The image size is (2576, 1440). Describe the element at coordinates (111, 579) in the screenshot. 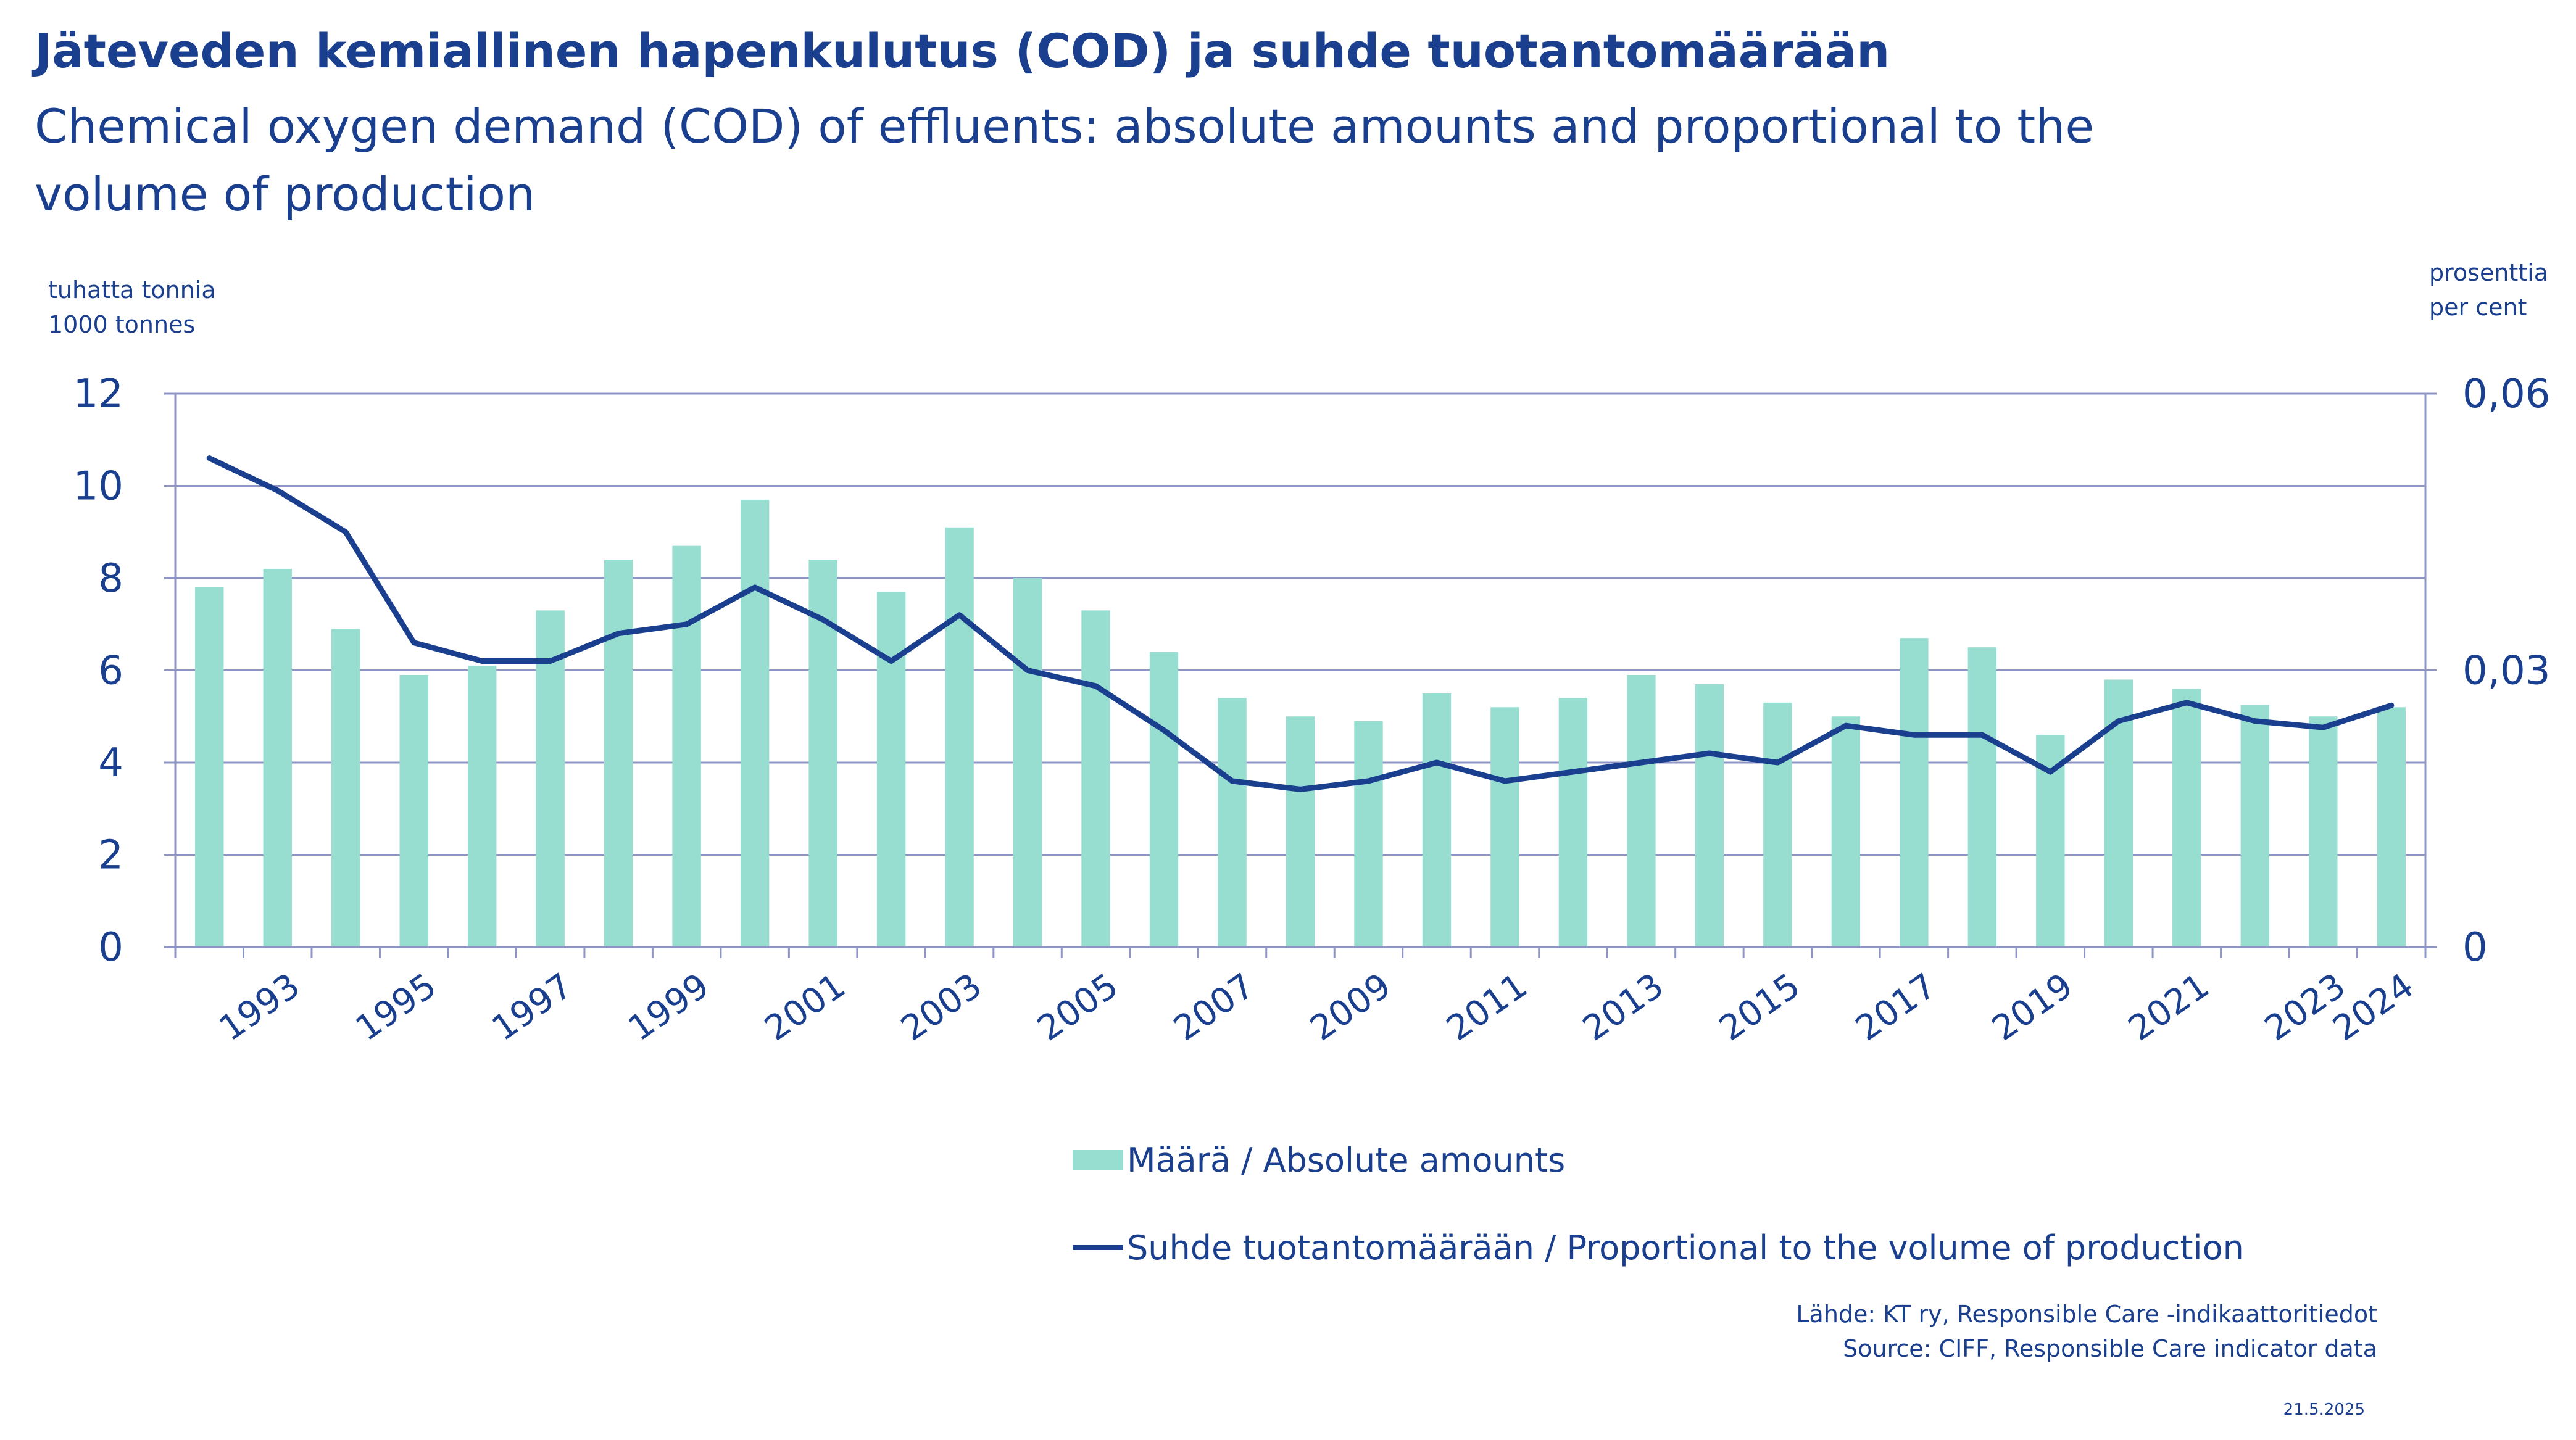

I see `y-tick-label: 8` at that location.